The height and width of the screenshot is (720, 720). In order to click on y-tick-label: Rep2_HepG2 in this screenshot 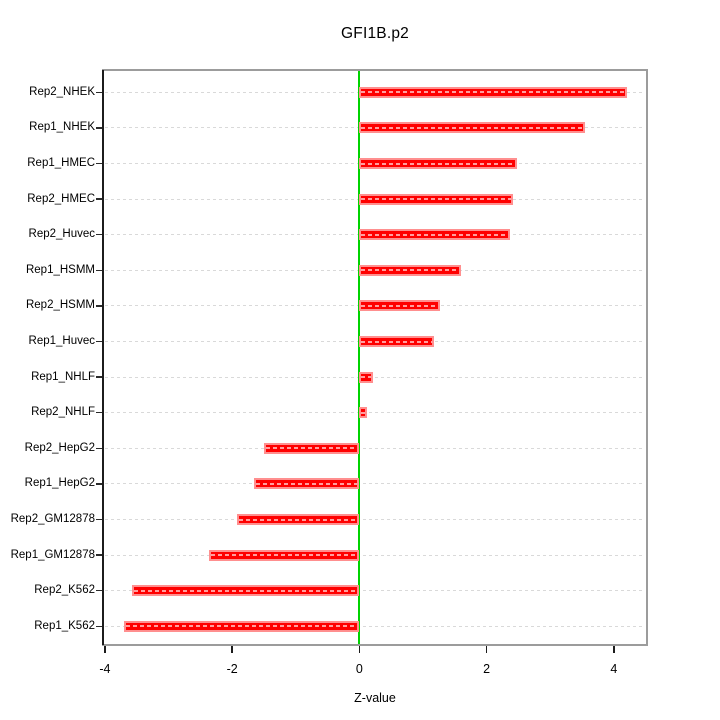, I will do `click(59, 447)`.